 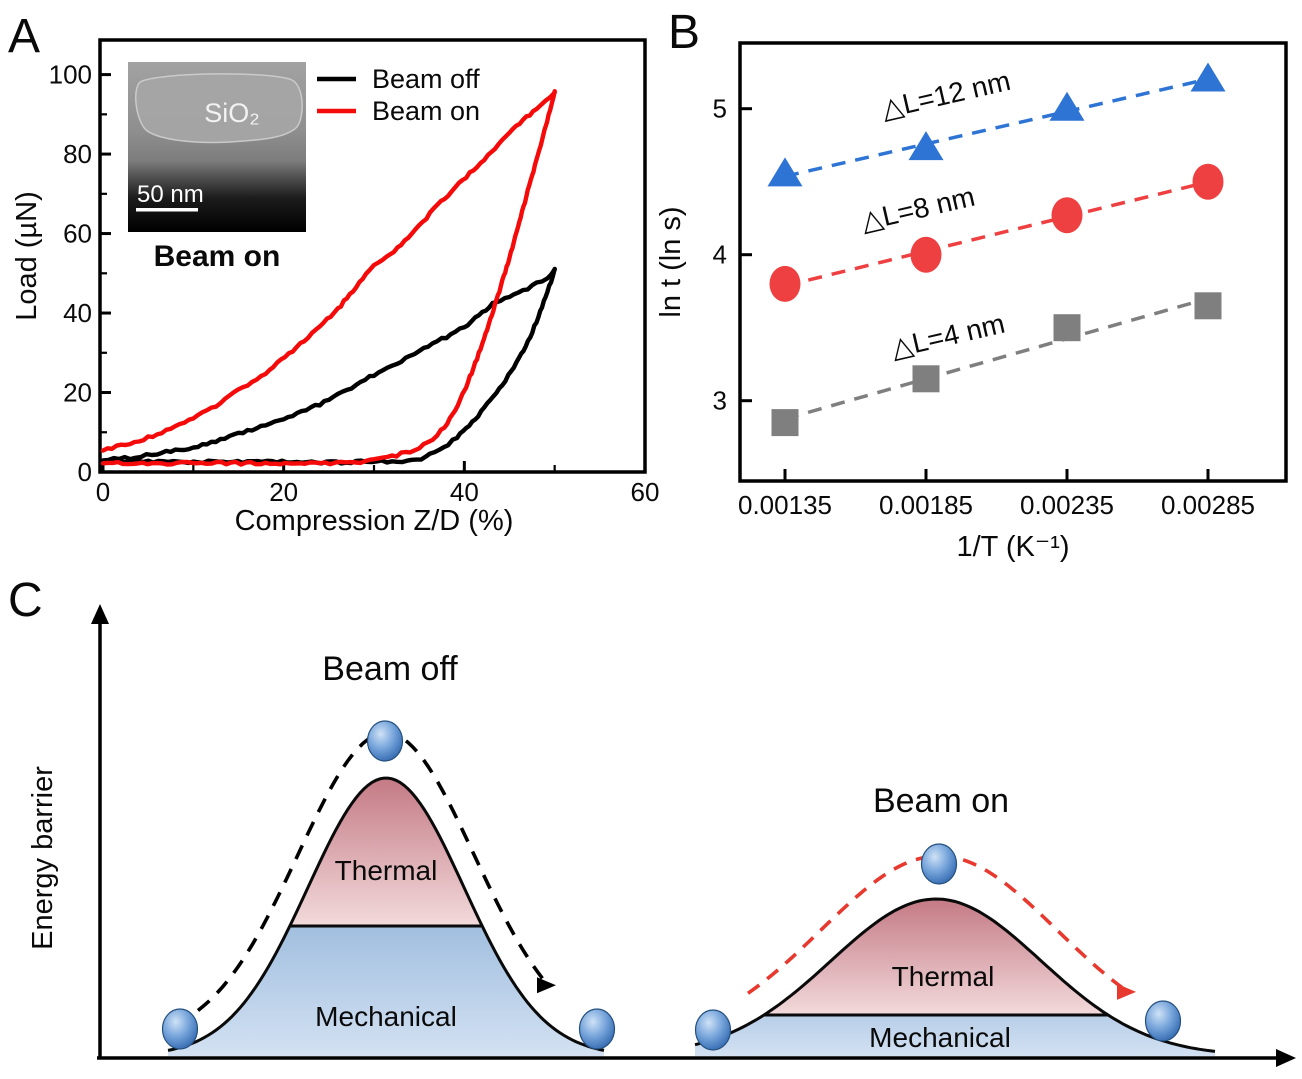 I want to click on thermal-region-beam-off, so click(x=386, y=852).